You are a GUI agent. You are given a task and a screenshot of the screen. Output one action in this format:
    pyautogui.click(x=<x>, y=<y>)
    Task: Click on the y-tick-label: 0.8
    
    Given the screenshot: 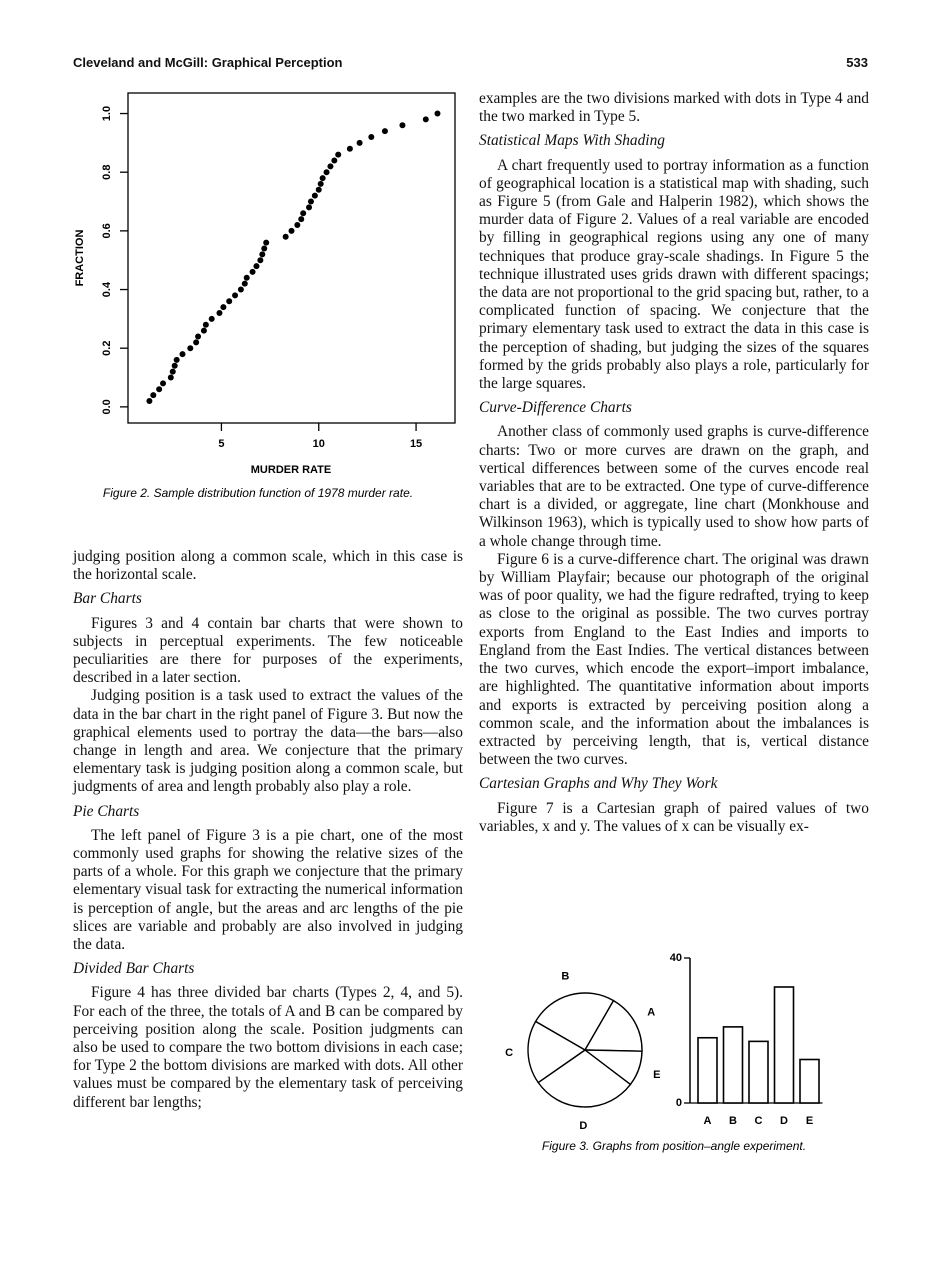 What is the action you would take?
    pyautogui.click(x=107, y=172)
    